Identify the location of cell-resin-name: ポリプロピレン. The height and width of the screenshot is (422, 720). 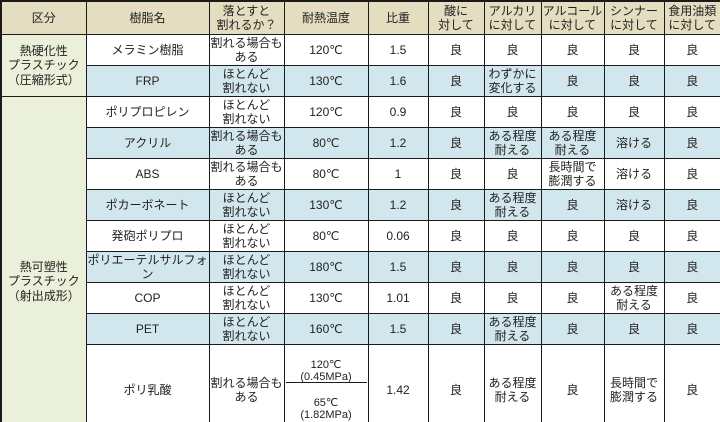
(147, 112).